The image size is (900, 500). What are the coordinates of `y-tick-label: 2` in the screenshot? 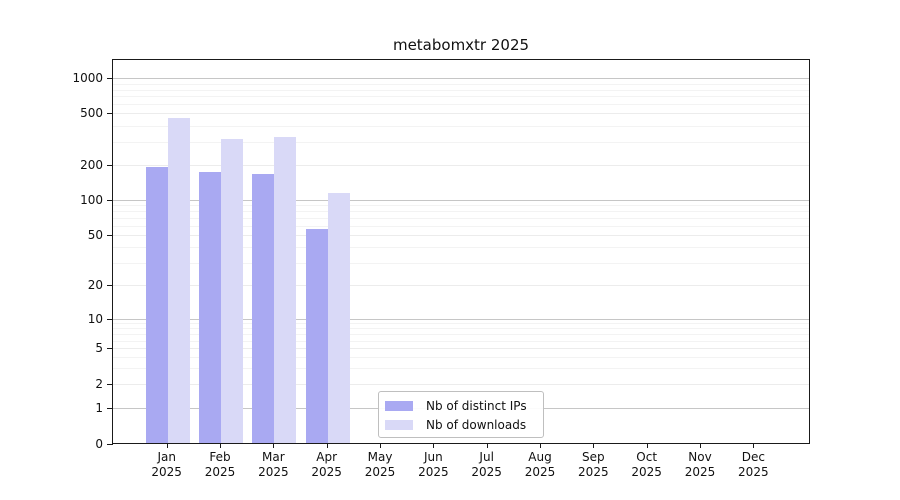 It's located at (99, 384).